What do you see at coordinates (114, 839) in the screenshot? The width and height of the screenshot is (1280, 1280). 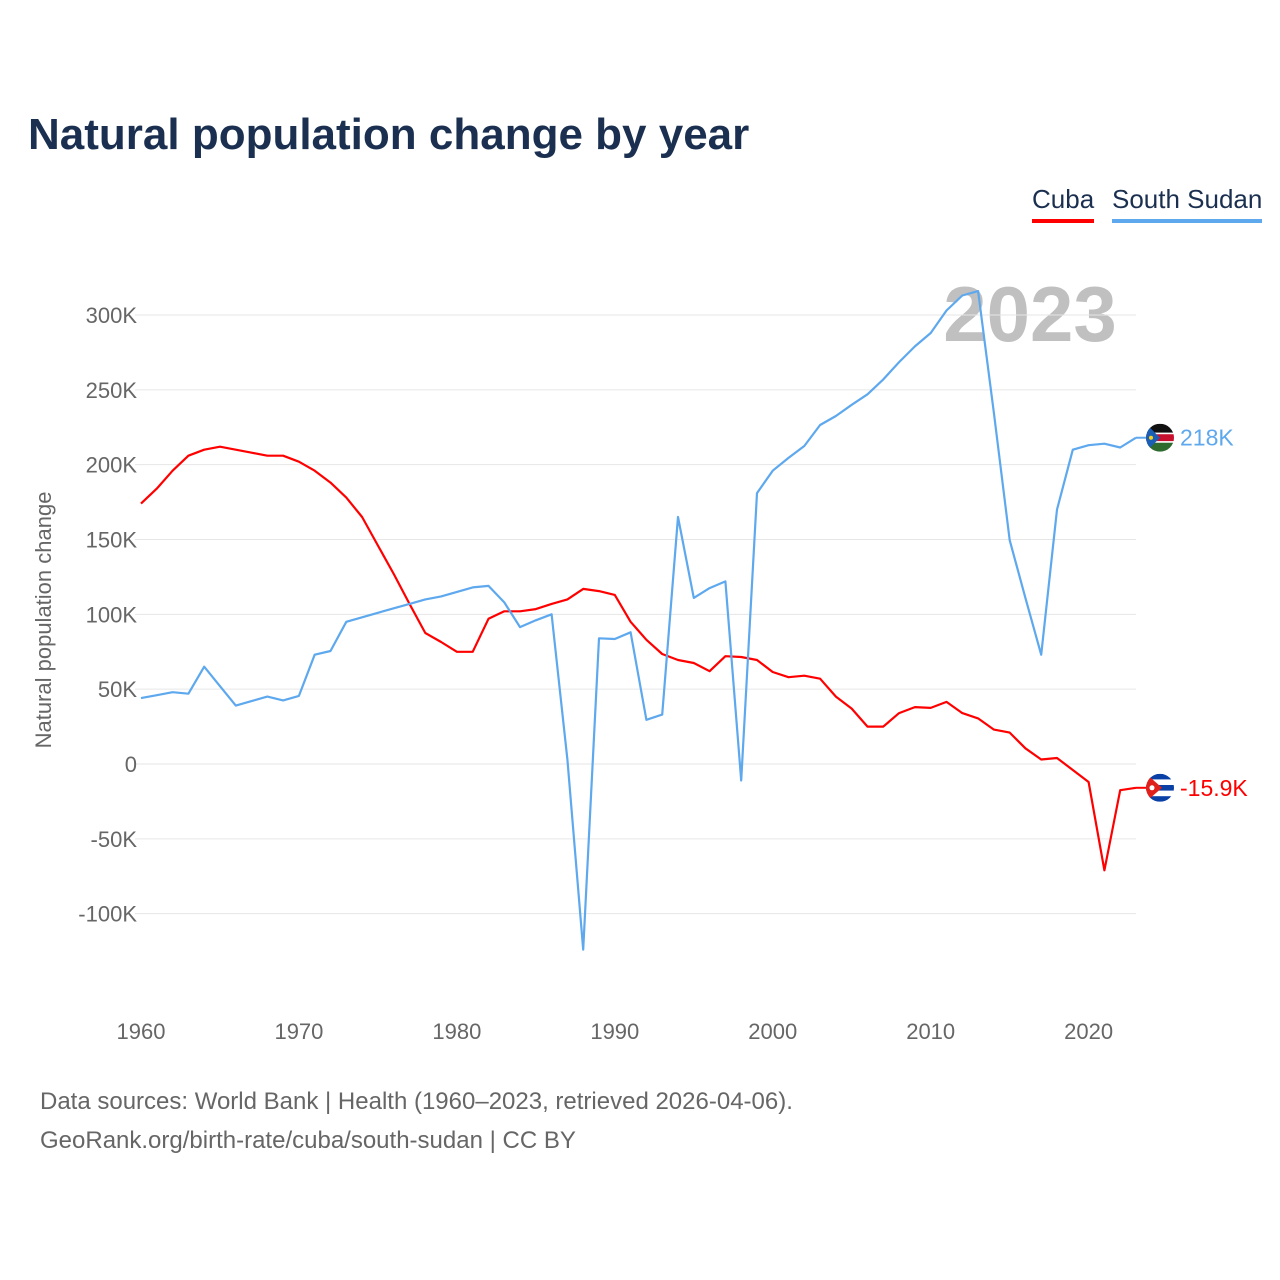 I see `y-tick-label: -50K` at bounding box center [114, 839].